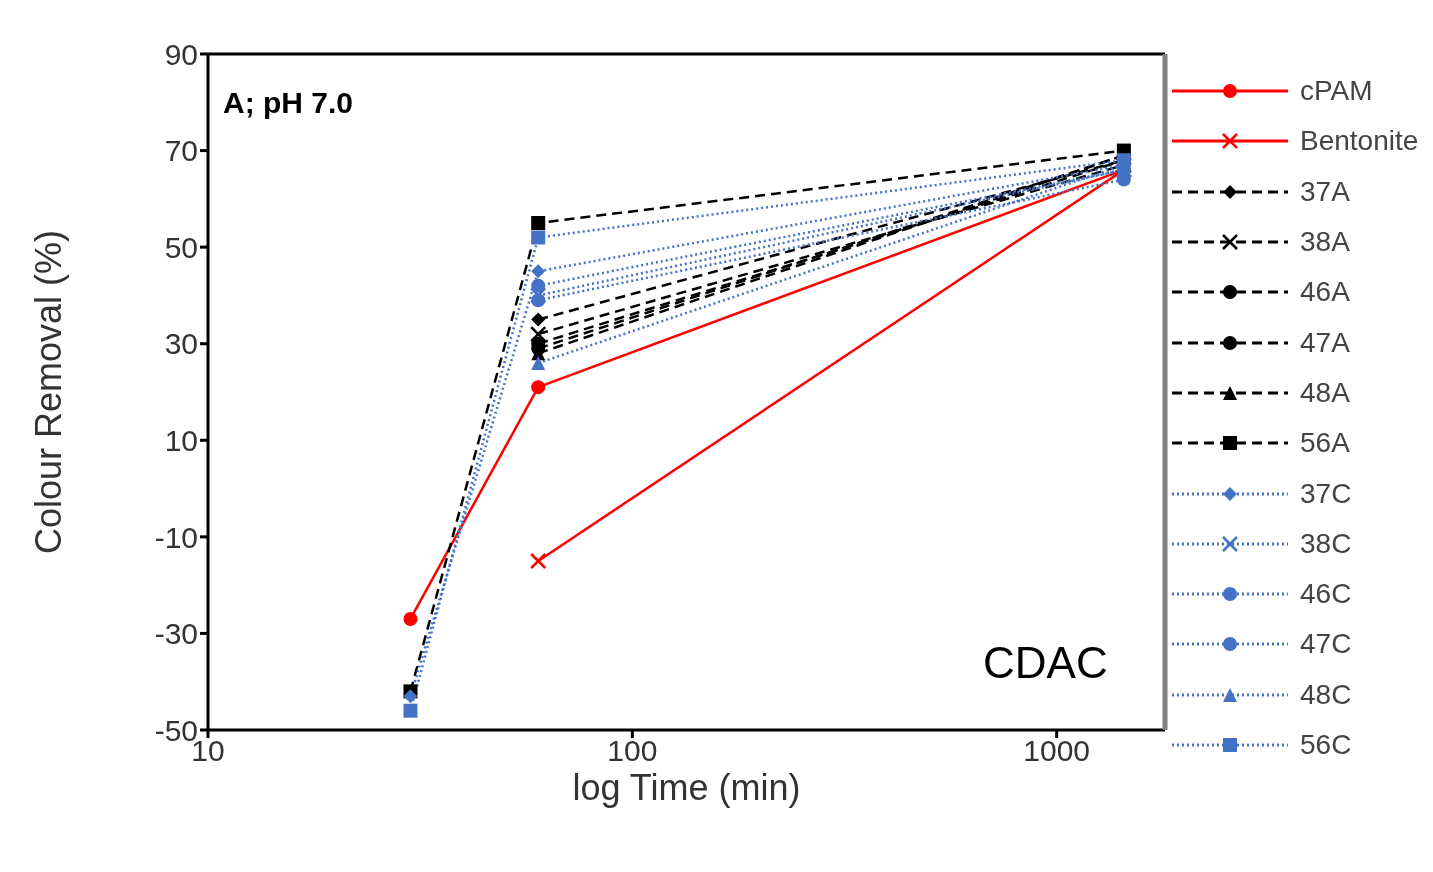 The image size is (1433, 872). I want to click on legend-label: 38A, so click(1325, 242).